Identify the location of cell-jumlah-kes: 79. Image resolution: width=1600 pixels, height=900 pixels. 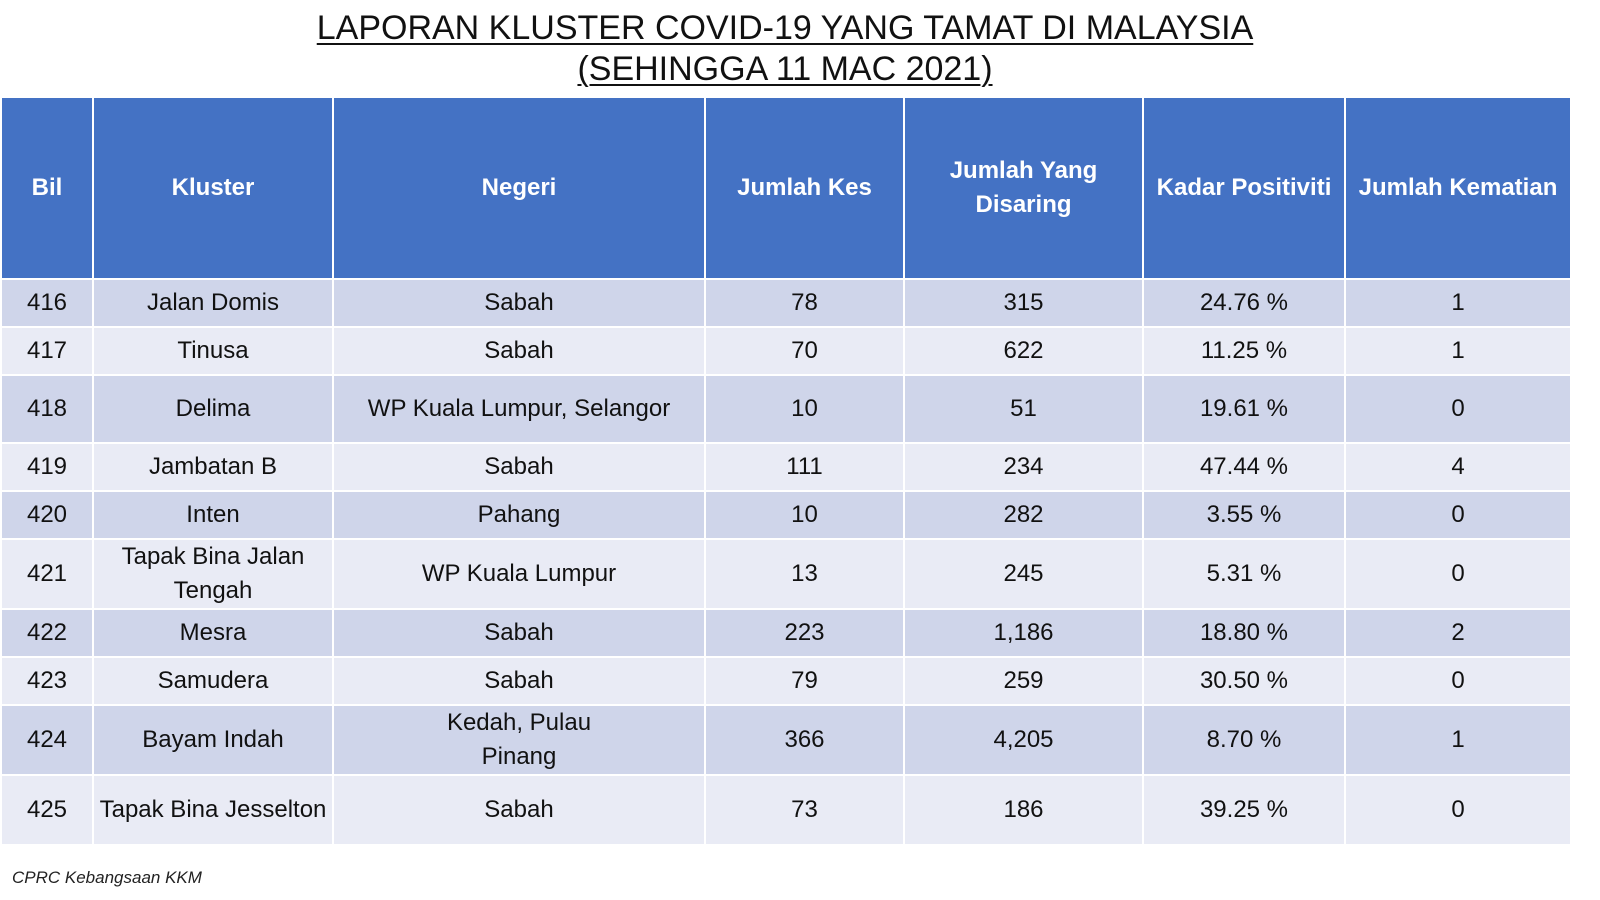
(804, 681).